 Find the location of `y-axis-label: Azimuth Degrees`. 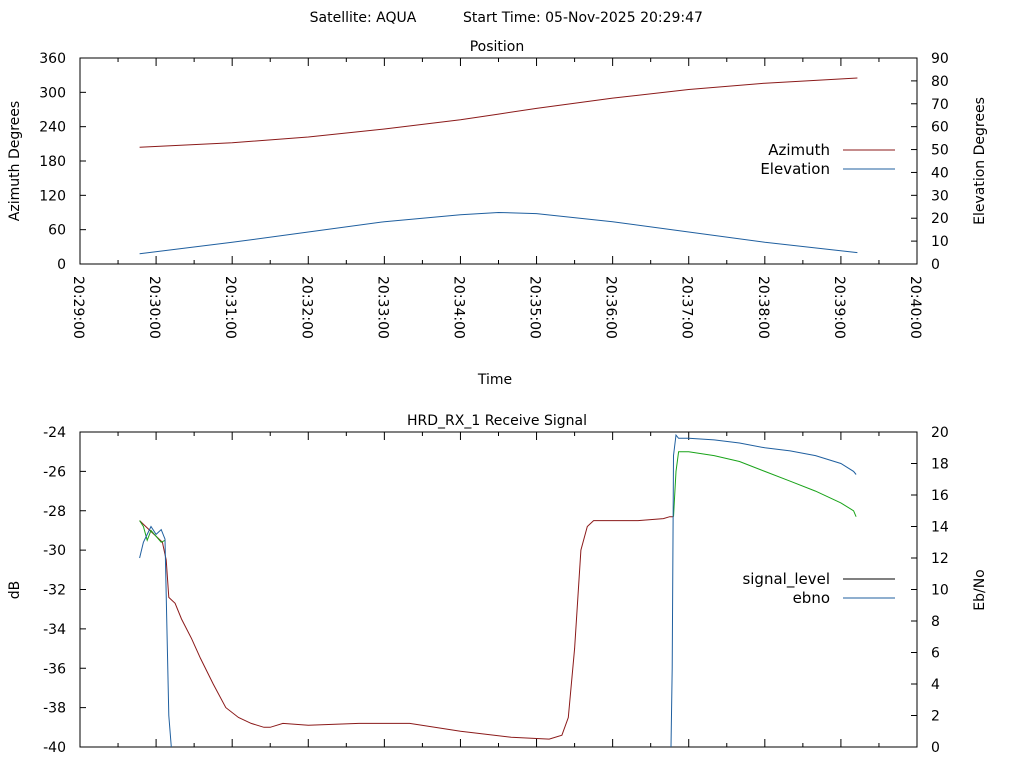

y-axis-label: Azimuth Degrees is located at coordinates (15, 161).